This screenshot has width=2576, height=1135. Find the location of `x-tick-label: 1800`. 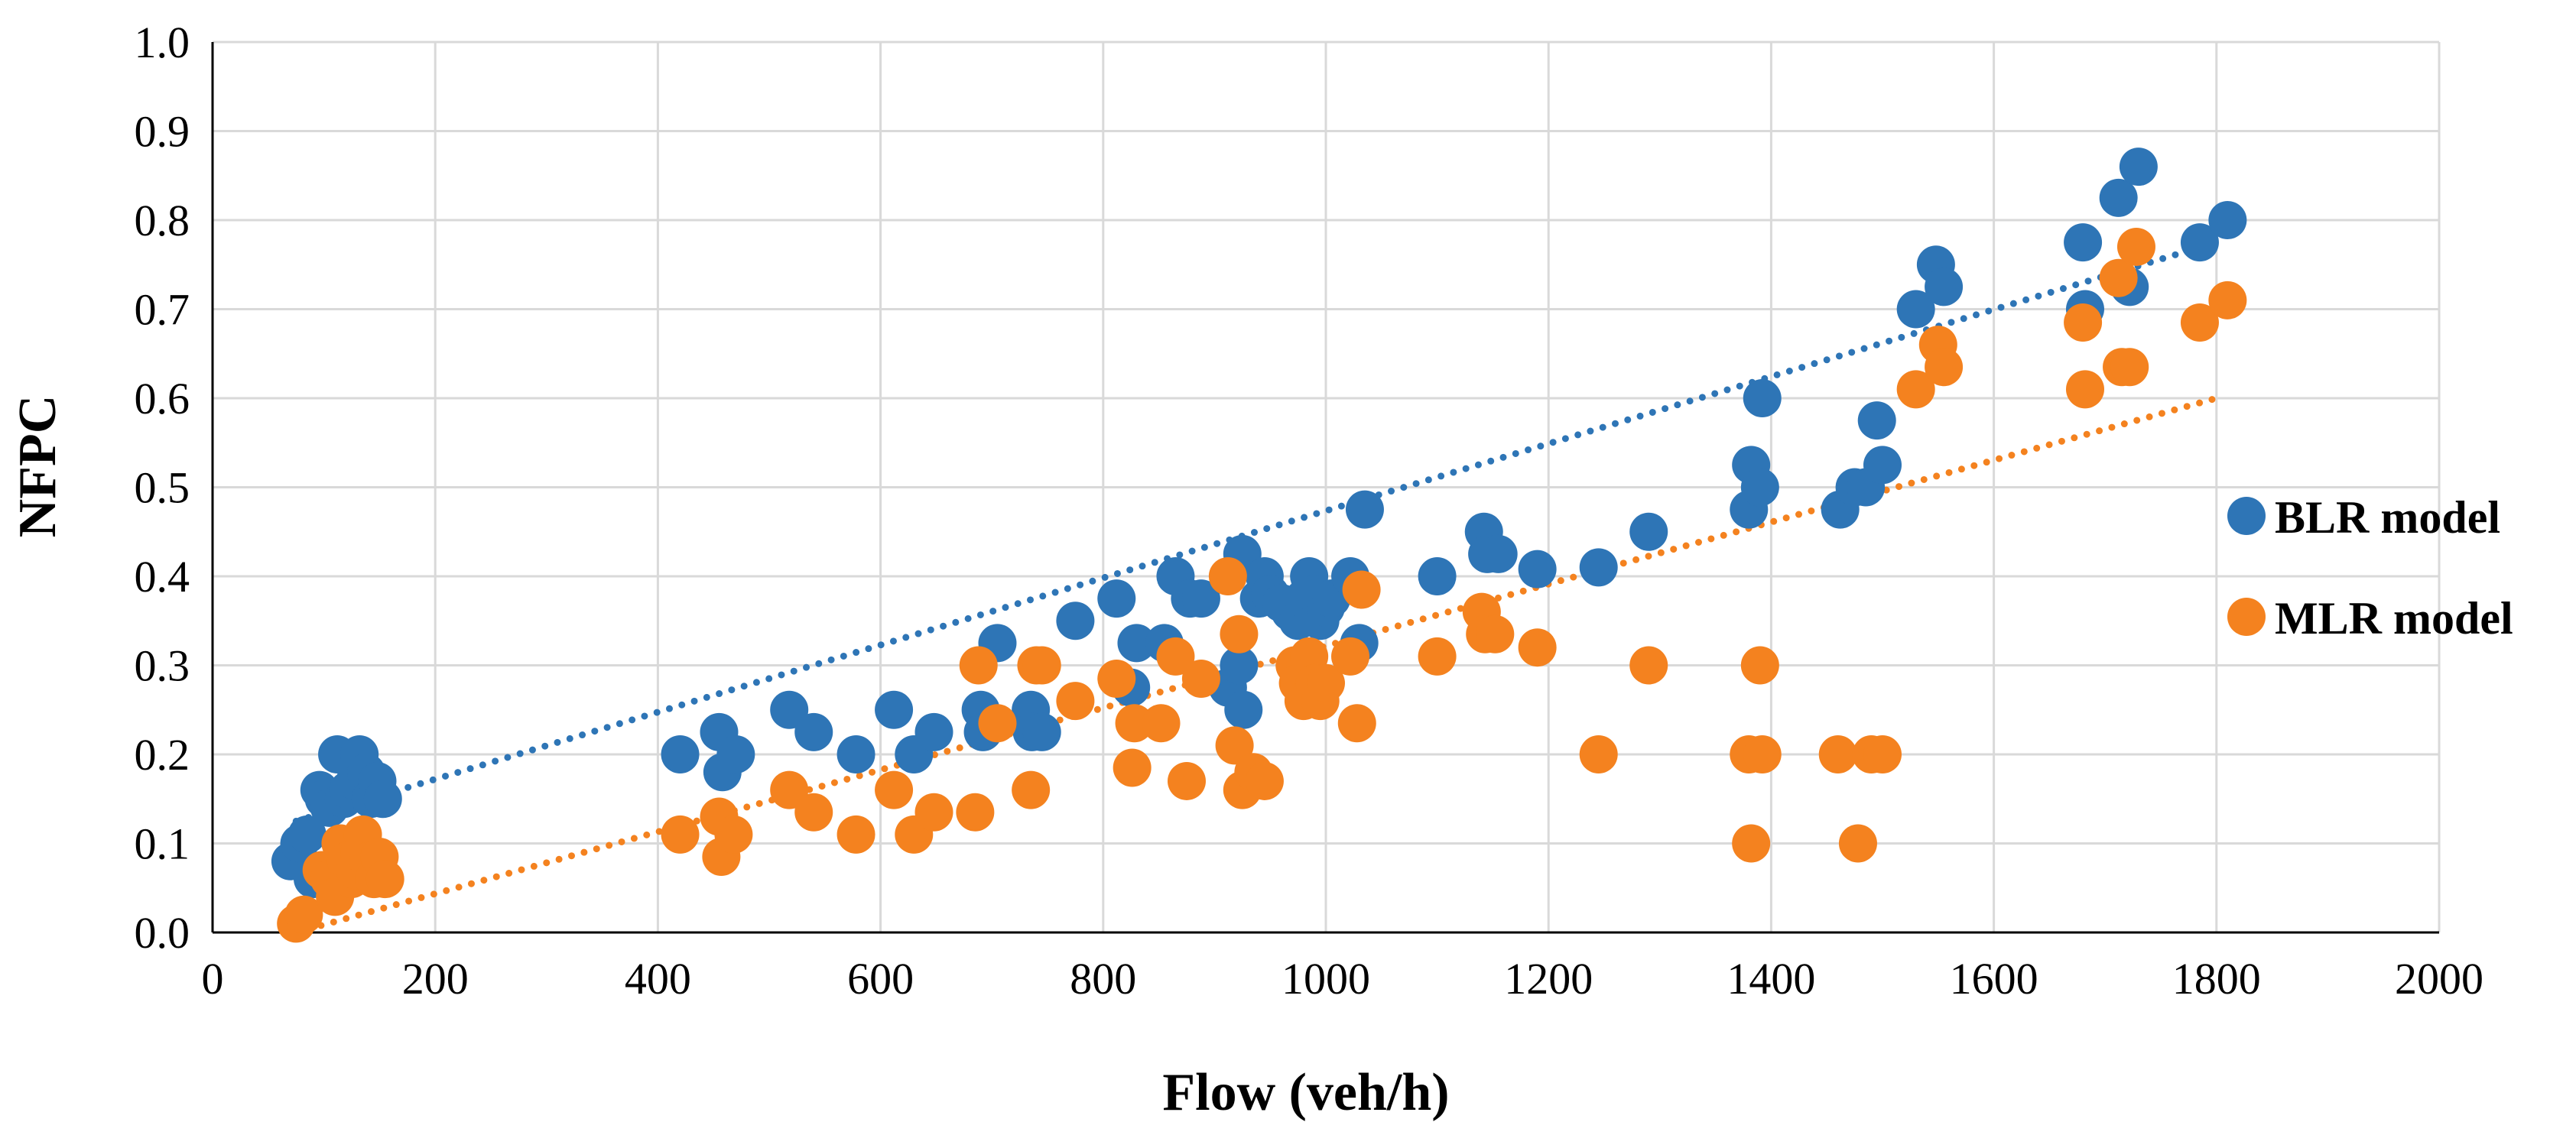

x-tick-label: 1800 is located at coordinates (2217, 979).